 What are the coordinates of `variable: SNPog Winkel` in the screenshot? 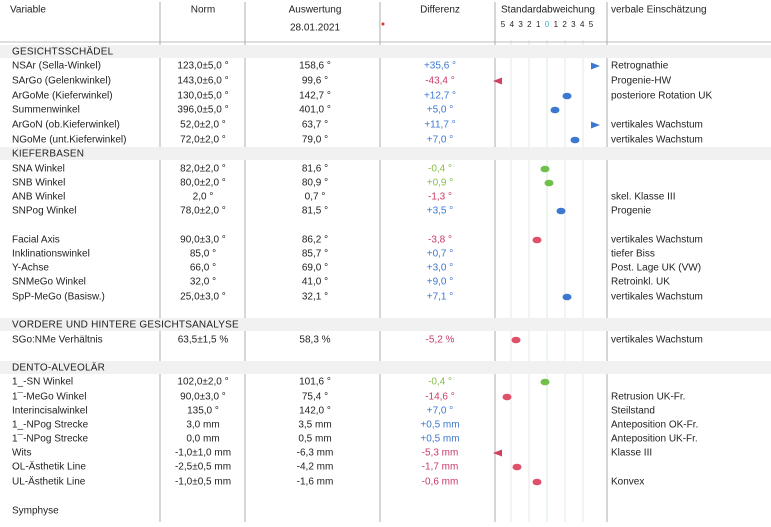 It's located at (44, 211).